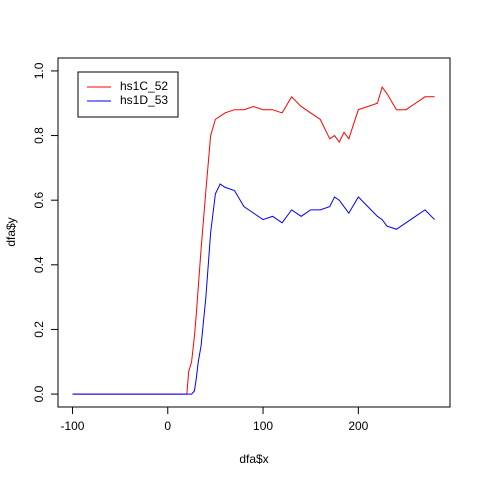 This screenshot has height=480, width=480. What do you see at coordinates (358, 426) in the screenshot?
I see `x-tick-label: 200` at bounding box center [358, 426].